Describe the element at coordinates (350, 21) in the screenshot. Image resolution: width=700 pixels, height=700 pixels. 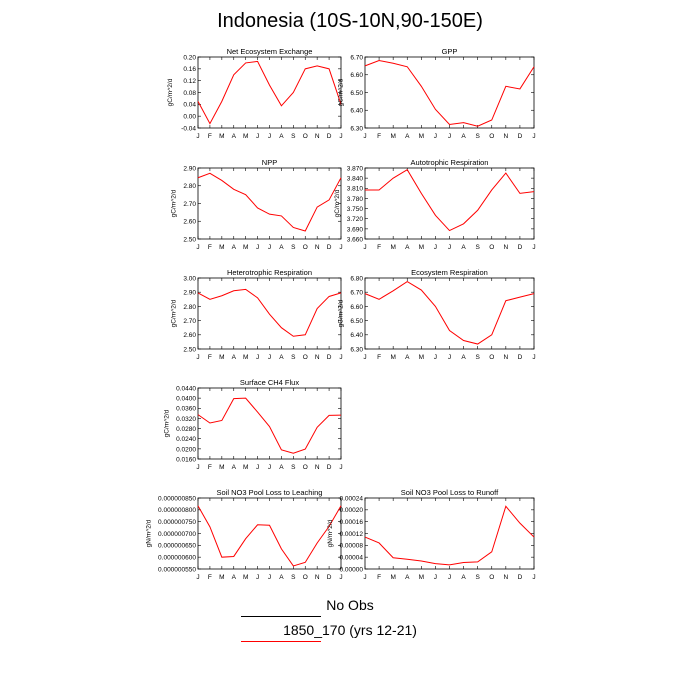
I see `figure-title: Indonesia (10S-10N,90-150E)` at that location.